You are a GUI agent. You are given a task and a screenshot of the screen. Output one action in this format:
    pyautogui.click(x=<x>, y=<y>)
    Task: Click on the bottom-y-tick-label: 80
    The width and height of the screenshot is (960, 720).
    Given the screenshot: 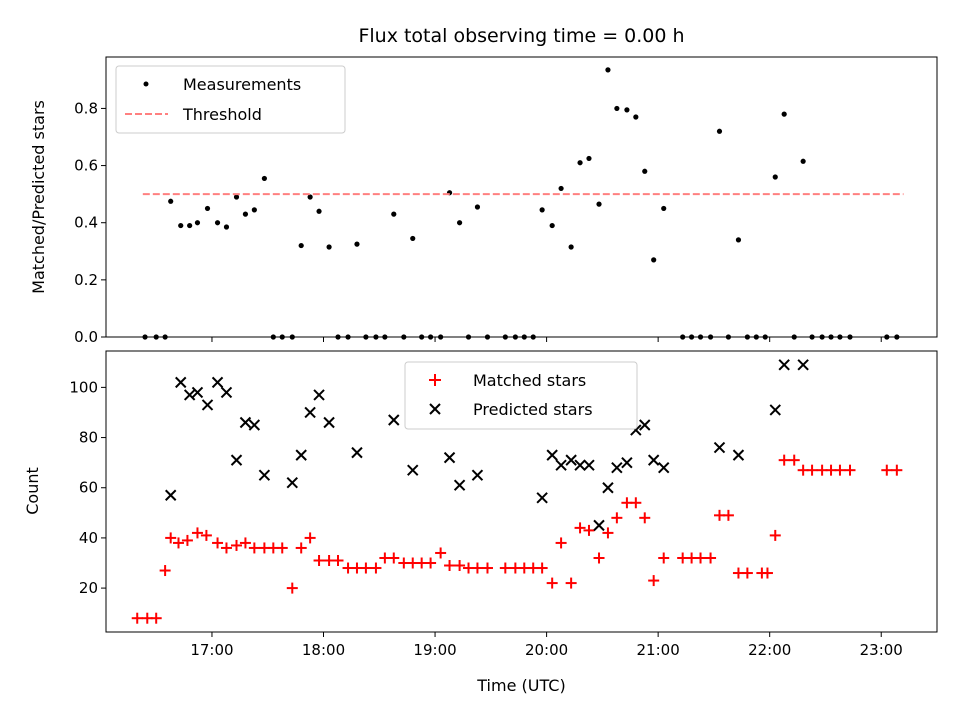 What is the action you would take?
    pyautogui.click(x=88, y=438)
    